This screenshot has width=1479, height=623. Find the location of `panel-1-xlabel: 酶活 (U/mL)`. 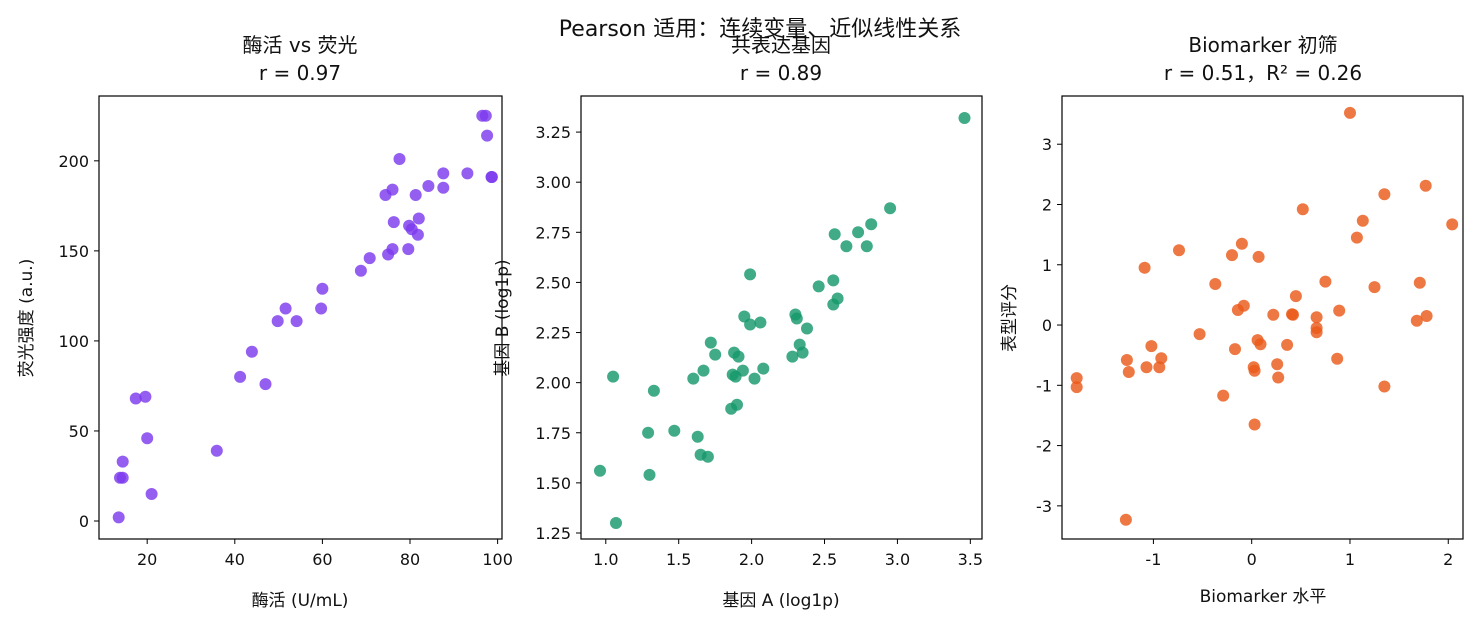

panel-1-xlabel: 酶活 (U/mL) is located at coordinates (300, 601).